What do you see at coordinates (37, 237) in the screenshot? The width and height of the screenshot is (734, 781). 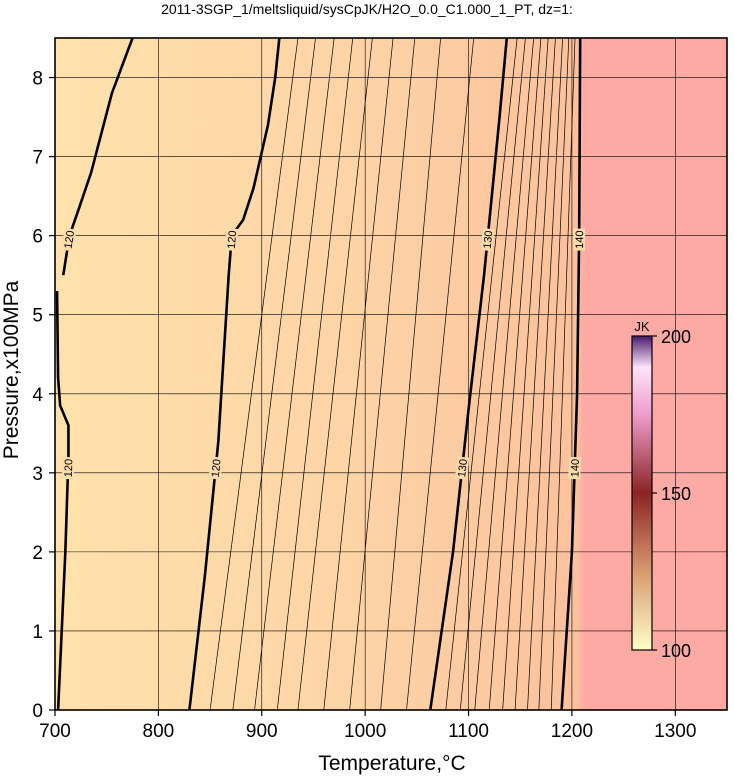 I see `y-tick-label: 6` at bounding box center [37, 237].